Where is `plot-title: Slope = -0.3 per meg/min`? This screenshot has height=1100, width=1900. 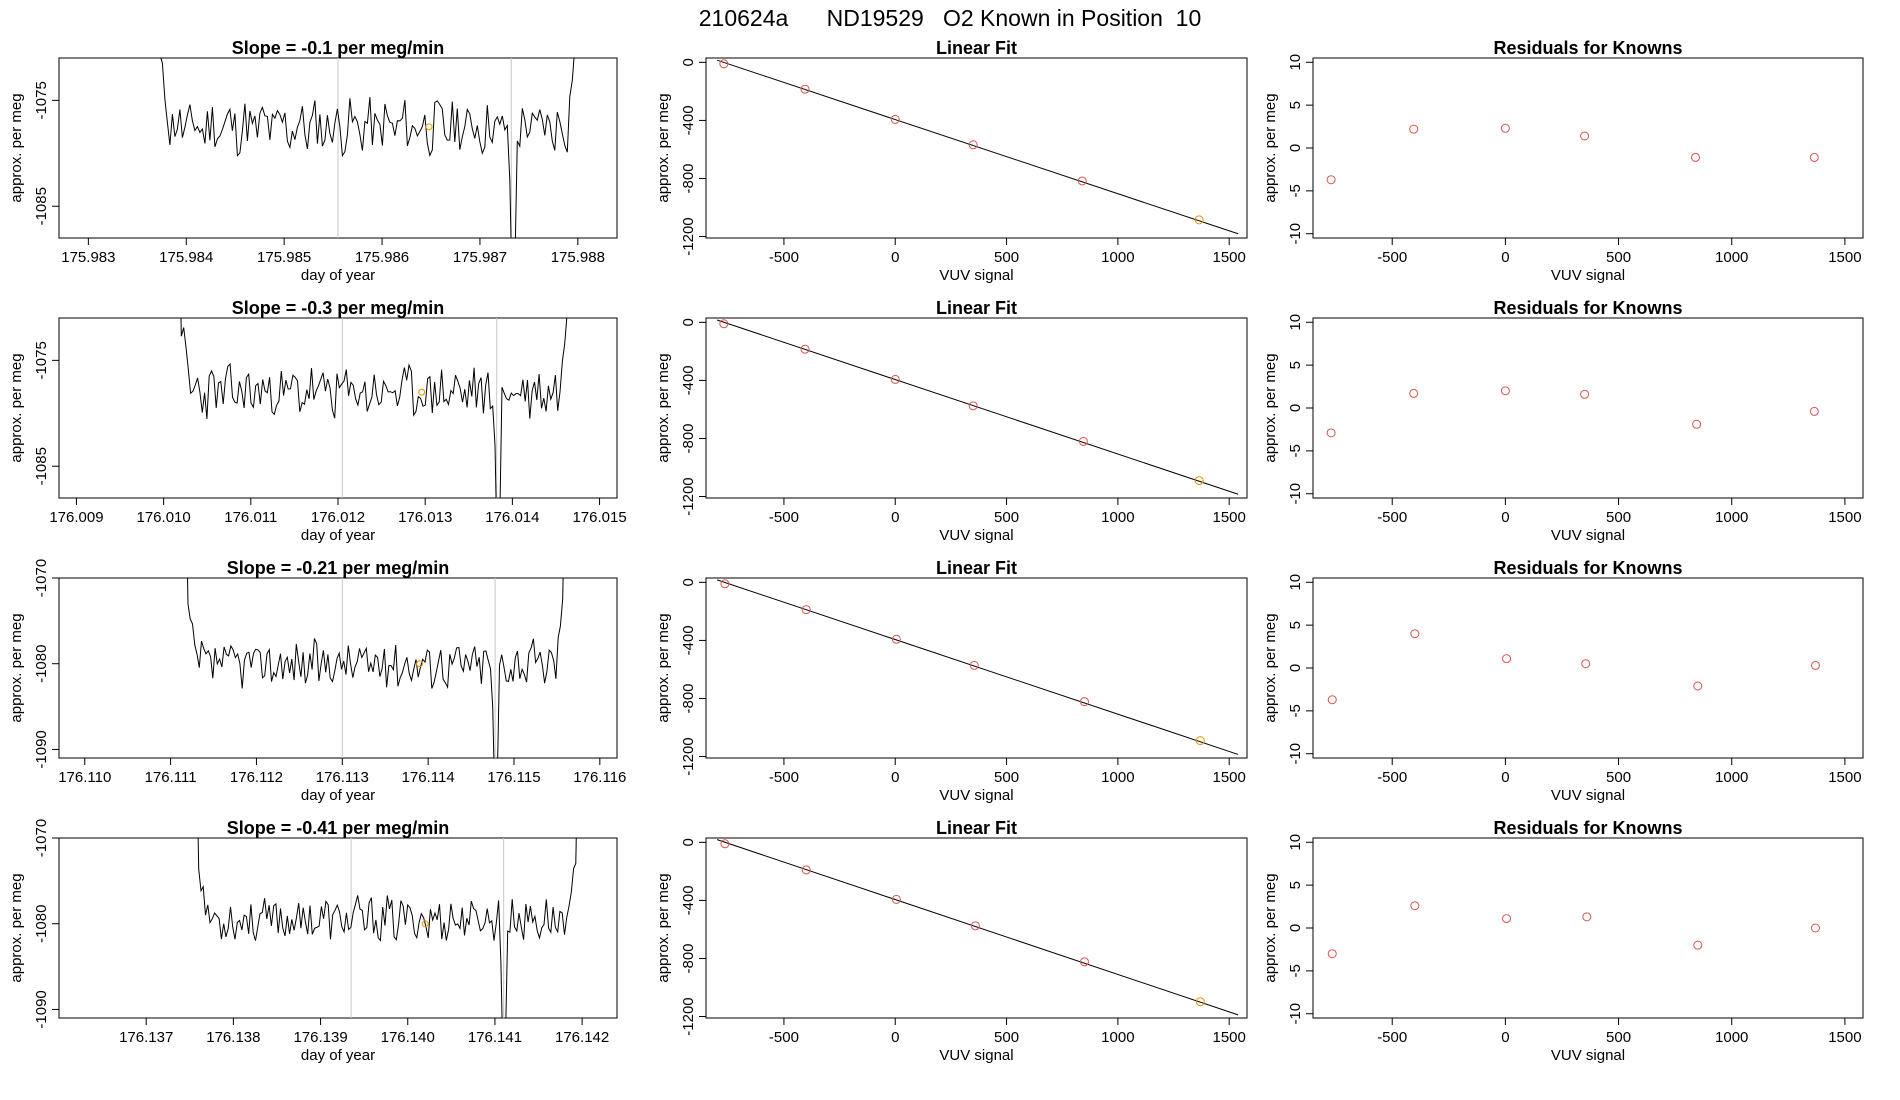 plot-title: Slope = -0.3 per meg/min is located at coordinates (338, 308).